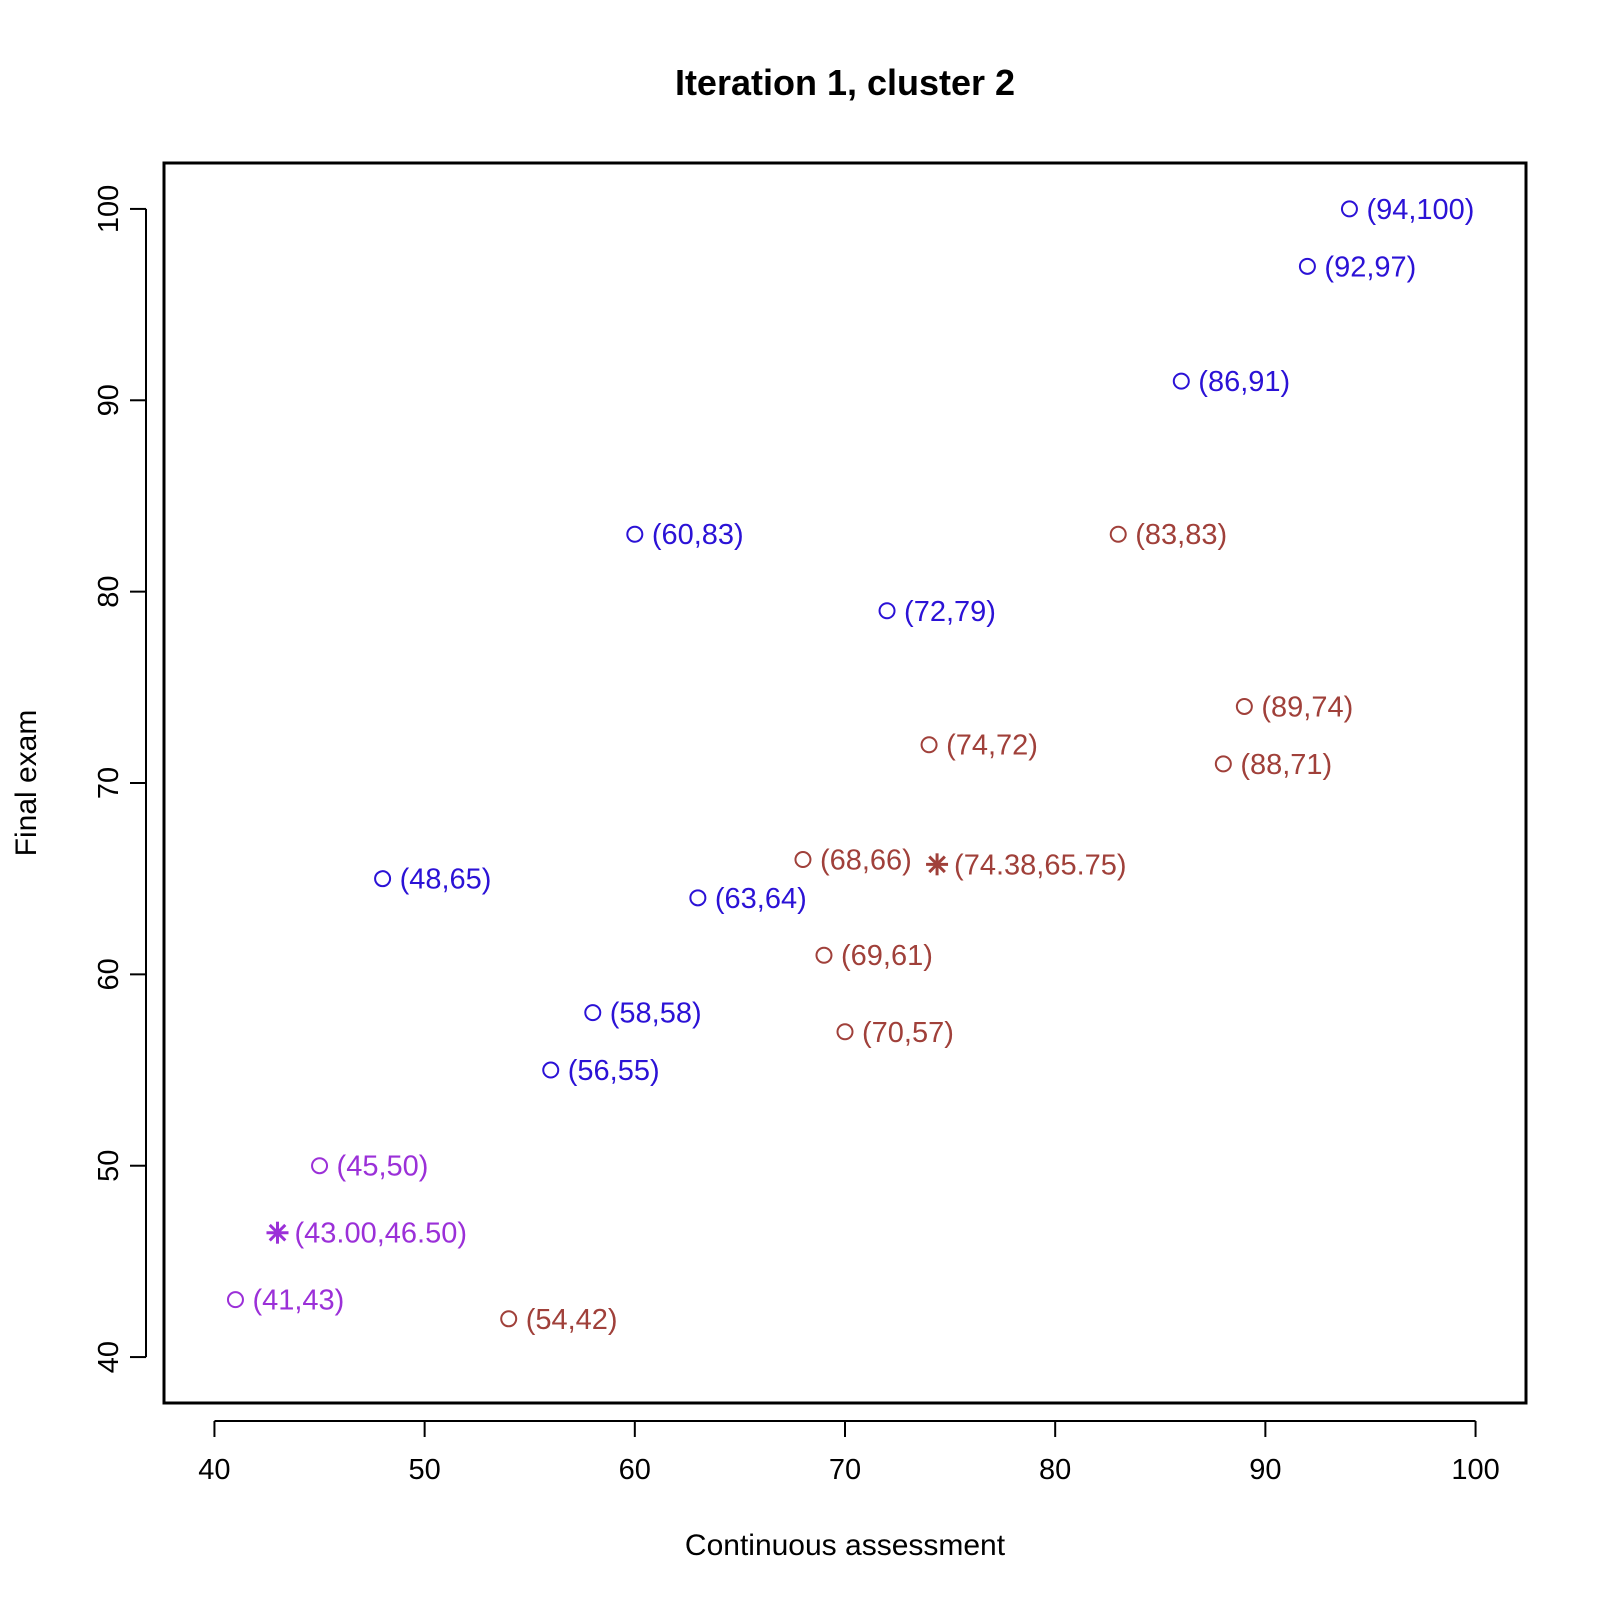 The image size is (1600, 1600). What do you see at coordinates (992, 746) in the screenshot?
I see `data-point-label: (74,72)` at bounding box center [992, 746].